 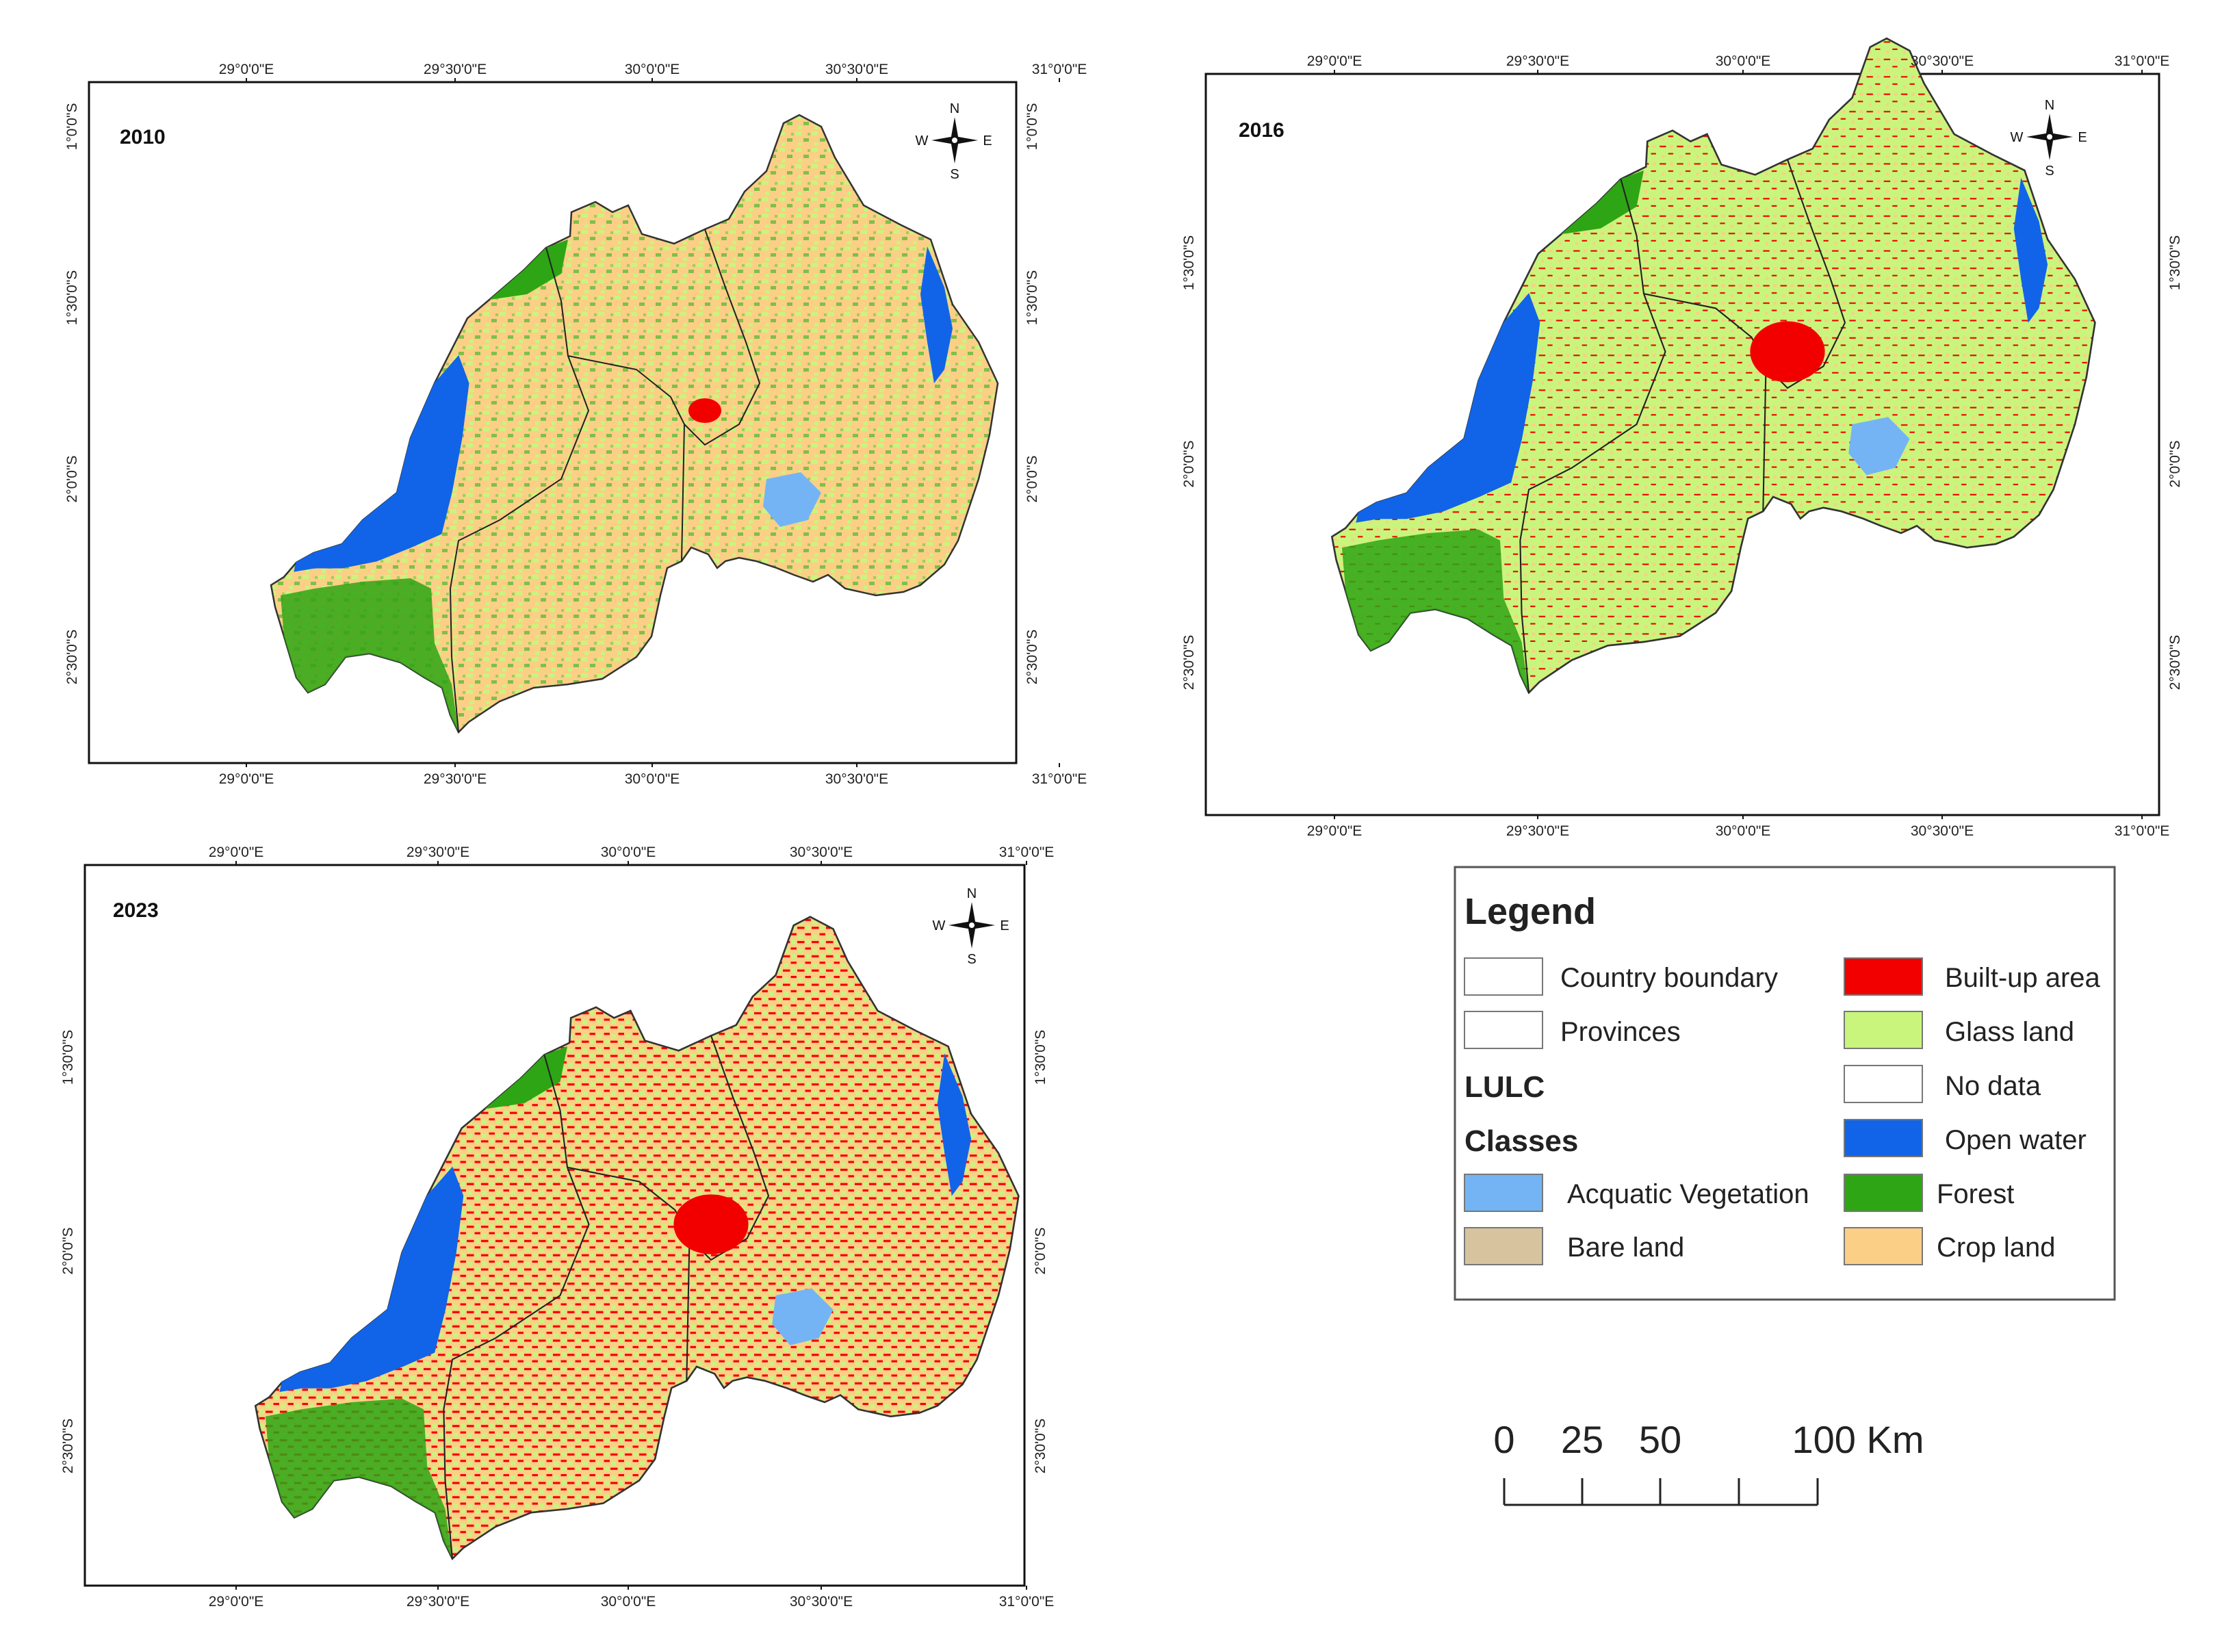 I want to click on legend-item-country-boundary: Country boundary, so click(x=1621, y=977).